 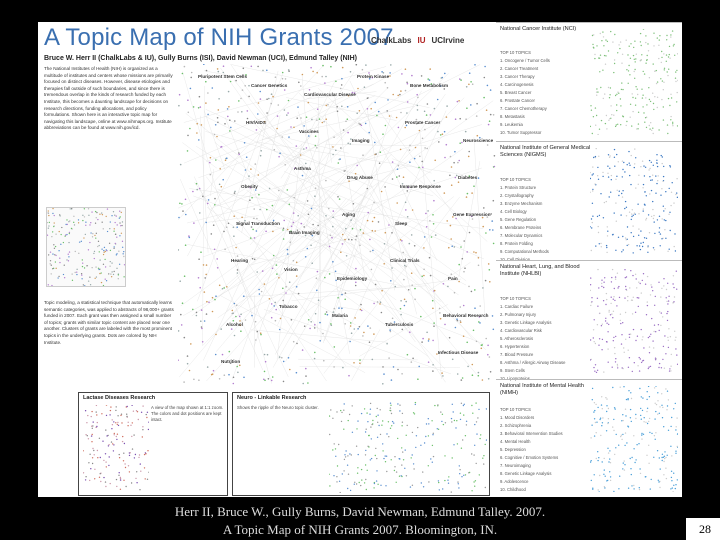 What do you see at coordinates (517, 195) in the screenshot?
I see `topic-item: 2. Crystallography` at bounding box center [517, 195].